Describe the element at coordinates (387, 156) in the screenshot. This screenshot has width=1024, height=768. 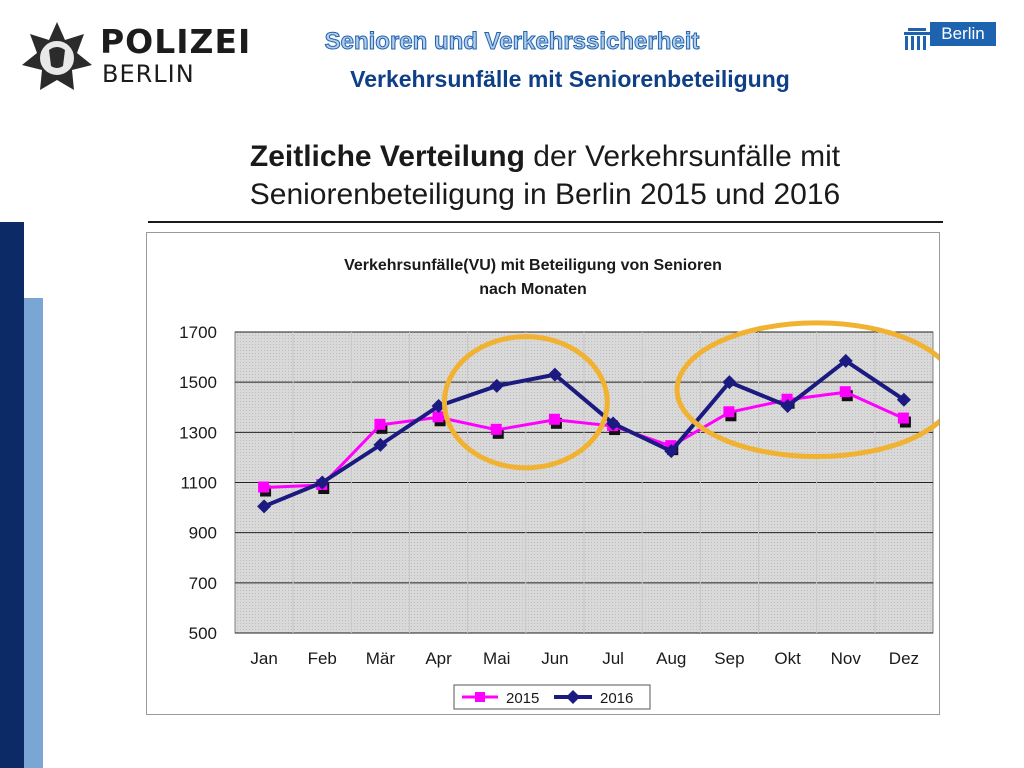
I see `heading-bold: Zeitliche Verteilung` at that location.